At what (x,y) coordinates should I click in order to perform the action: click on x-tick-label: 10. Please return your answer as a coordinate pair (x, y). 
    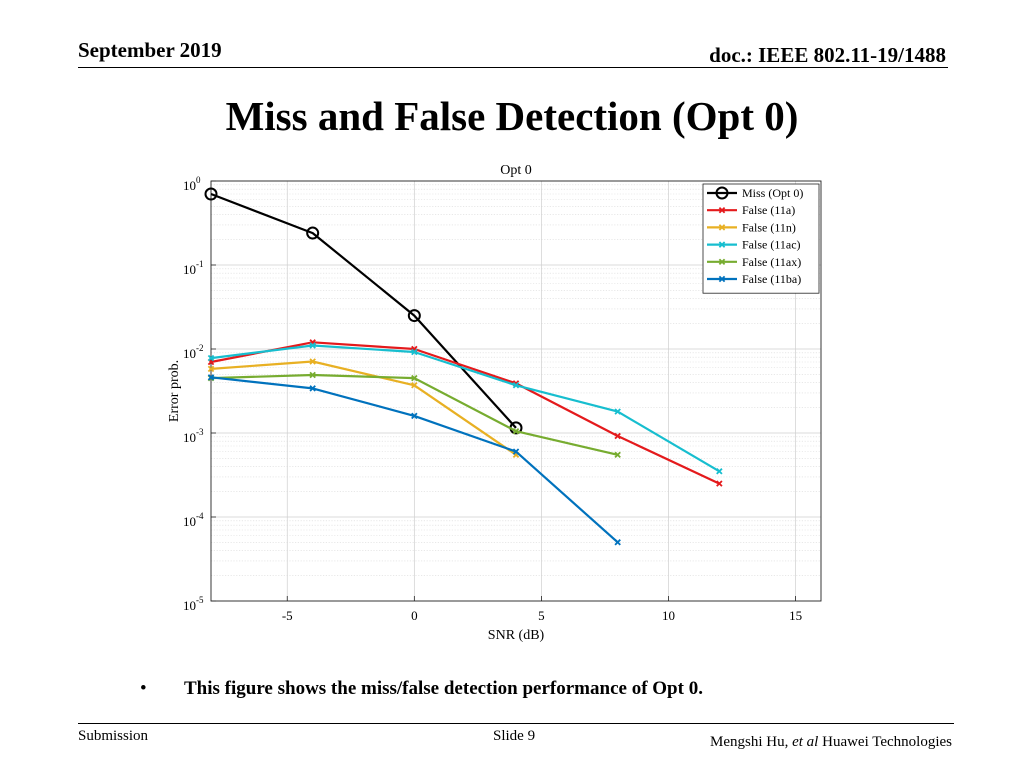
    Looking at the image, I should click on (668, 615).